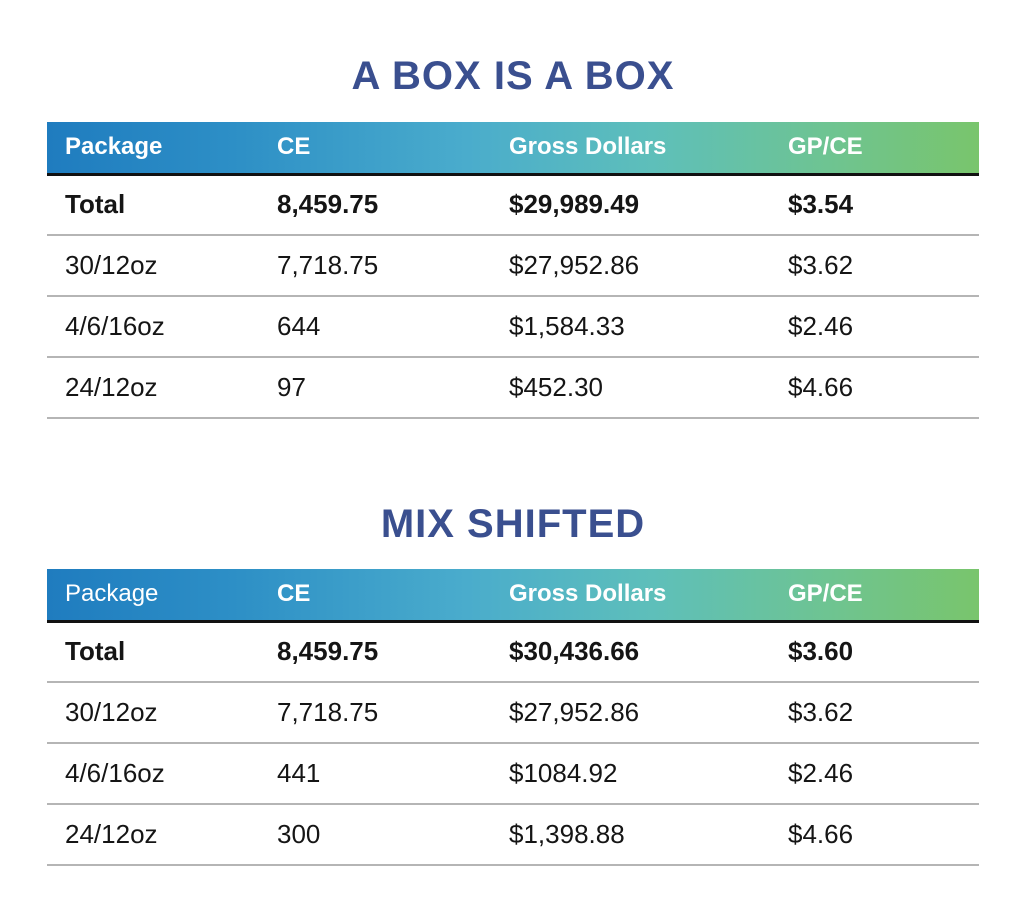  What do you see at coordinates (630, 388) in the screenshot?
I see `cell-gross-dollars: $452.30` at bounding box center [630, 388].